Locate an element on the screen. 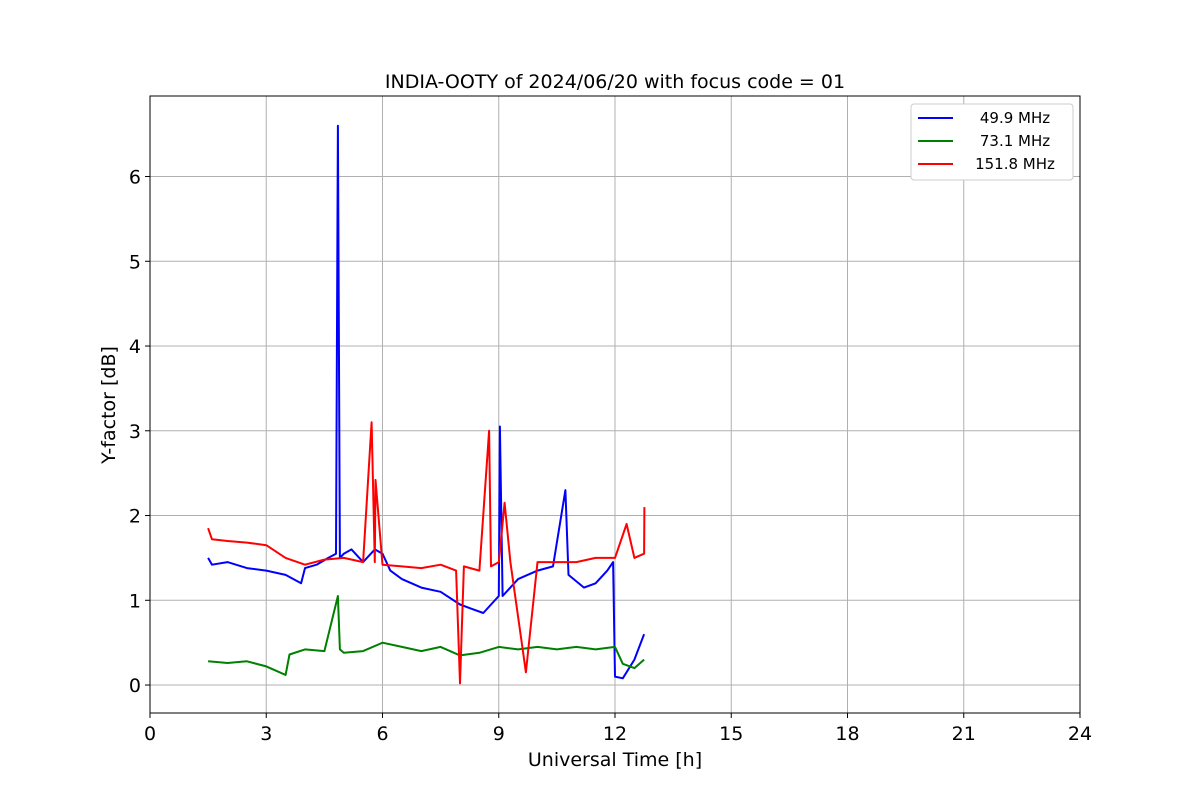 The height and width of the screenshot is (800, 1200). x-tick-label: 6 is located at coordinates (382, 734).